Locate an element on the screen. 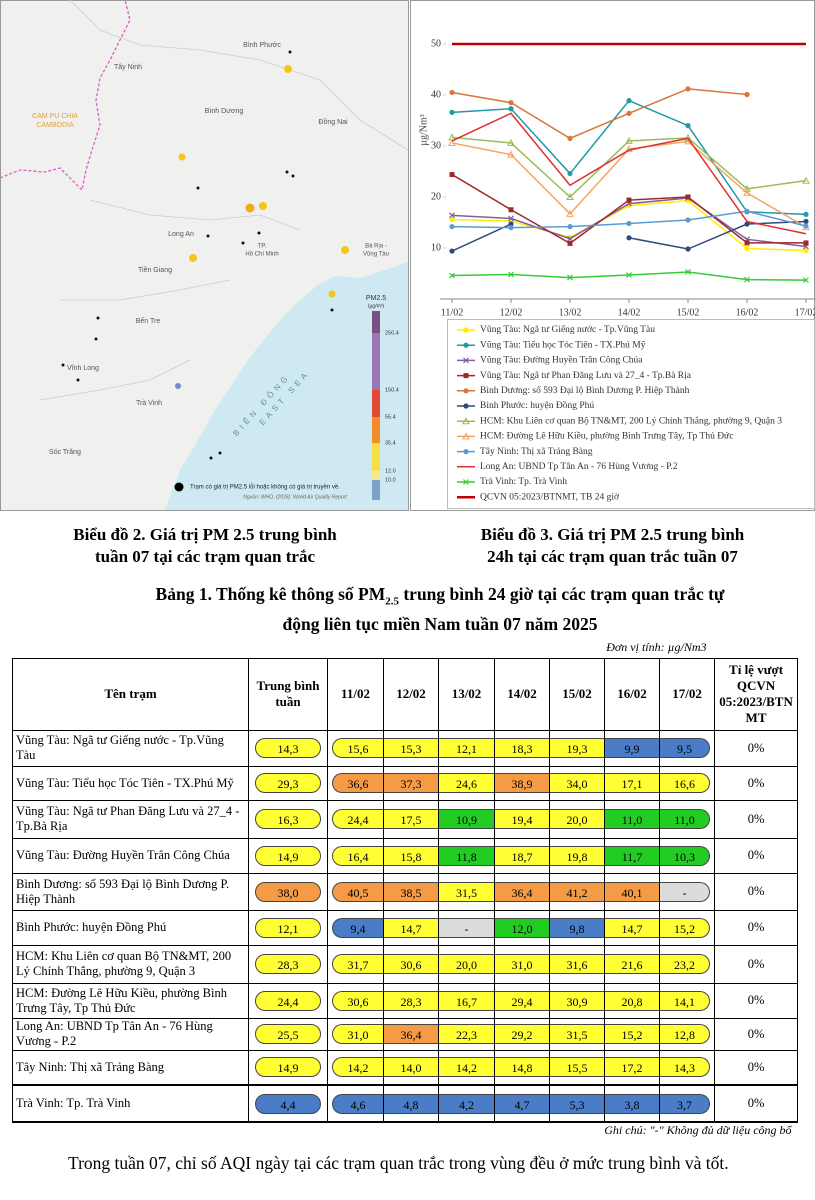 Image resolution: width=815 pixels, height=1200 pixels. header-cell: 11/02 is located at coordinates (355, 694).